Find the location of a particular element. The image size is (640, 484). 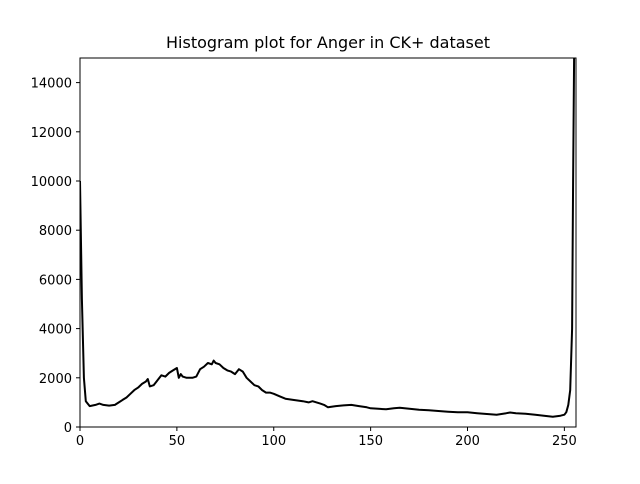

x-tick-label: 250 is located at coordinates (564, 441).